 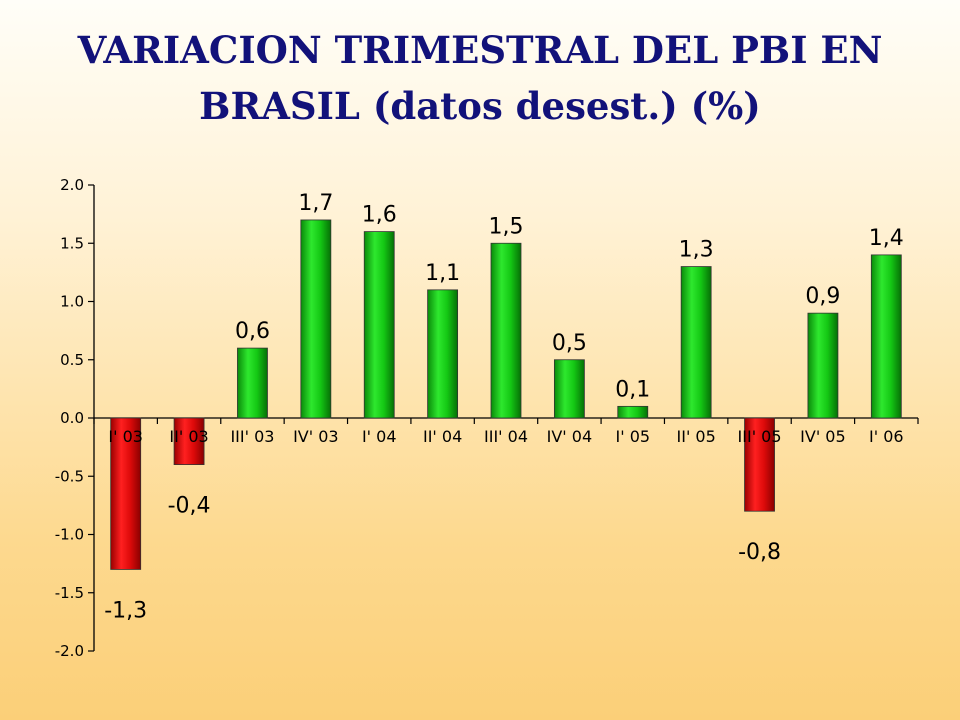 What do you see at coordinates (480, 106) in the screenshot?
I see `title-line-2: BRASIL (datos desest.) (%)` at bounding box center [480, 106].